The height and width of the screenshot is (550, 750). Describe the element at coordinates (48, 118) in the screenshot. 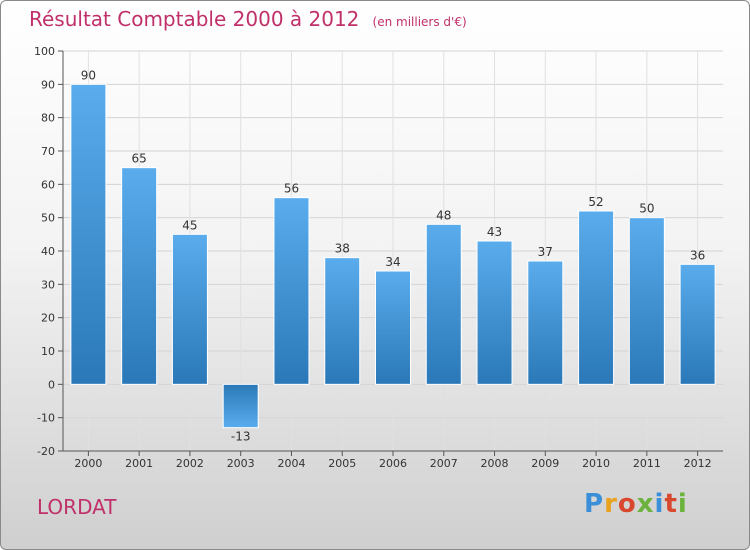

I see `y-tick-label: 80` at that location.